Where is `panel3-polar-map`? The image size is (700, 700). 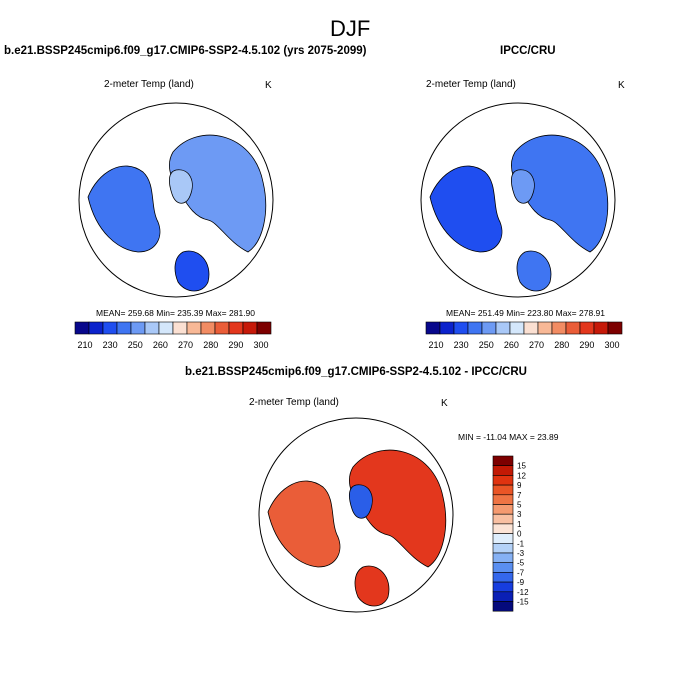
panel3-polar-map is located at coordinates (356, 515).